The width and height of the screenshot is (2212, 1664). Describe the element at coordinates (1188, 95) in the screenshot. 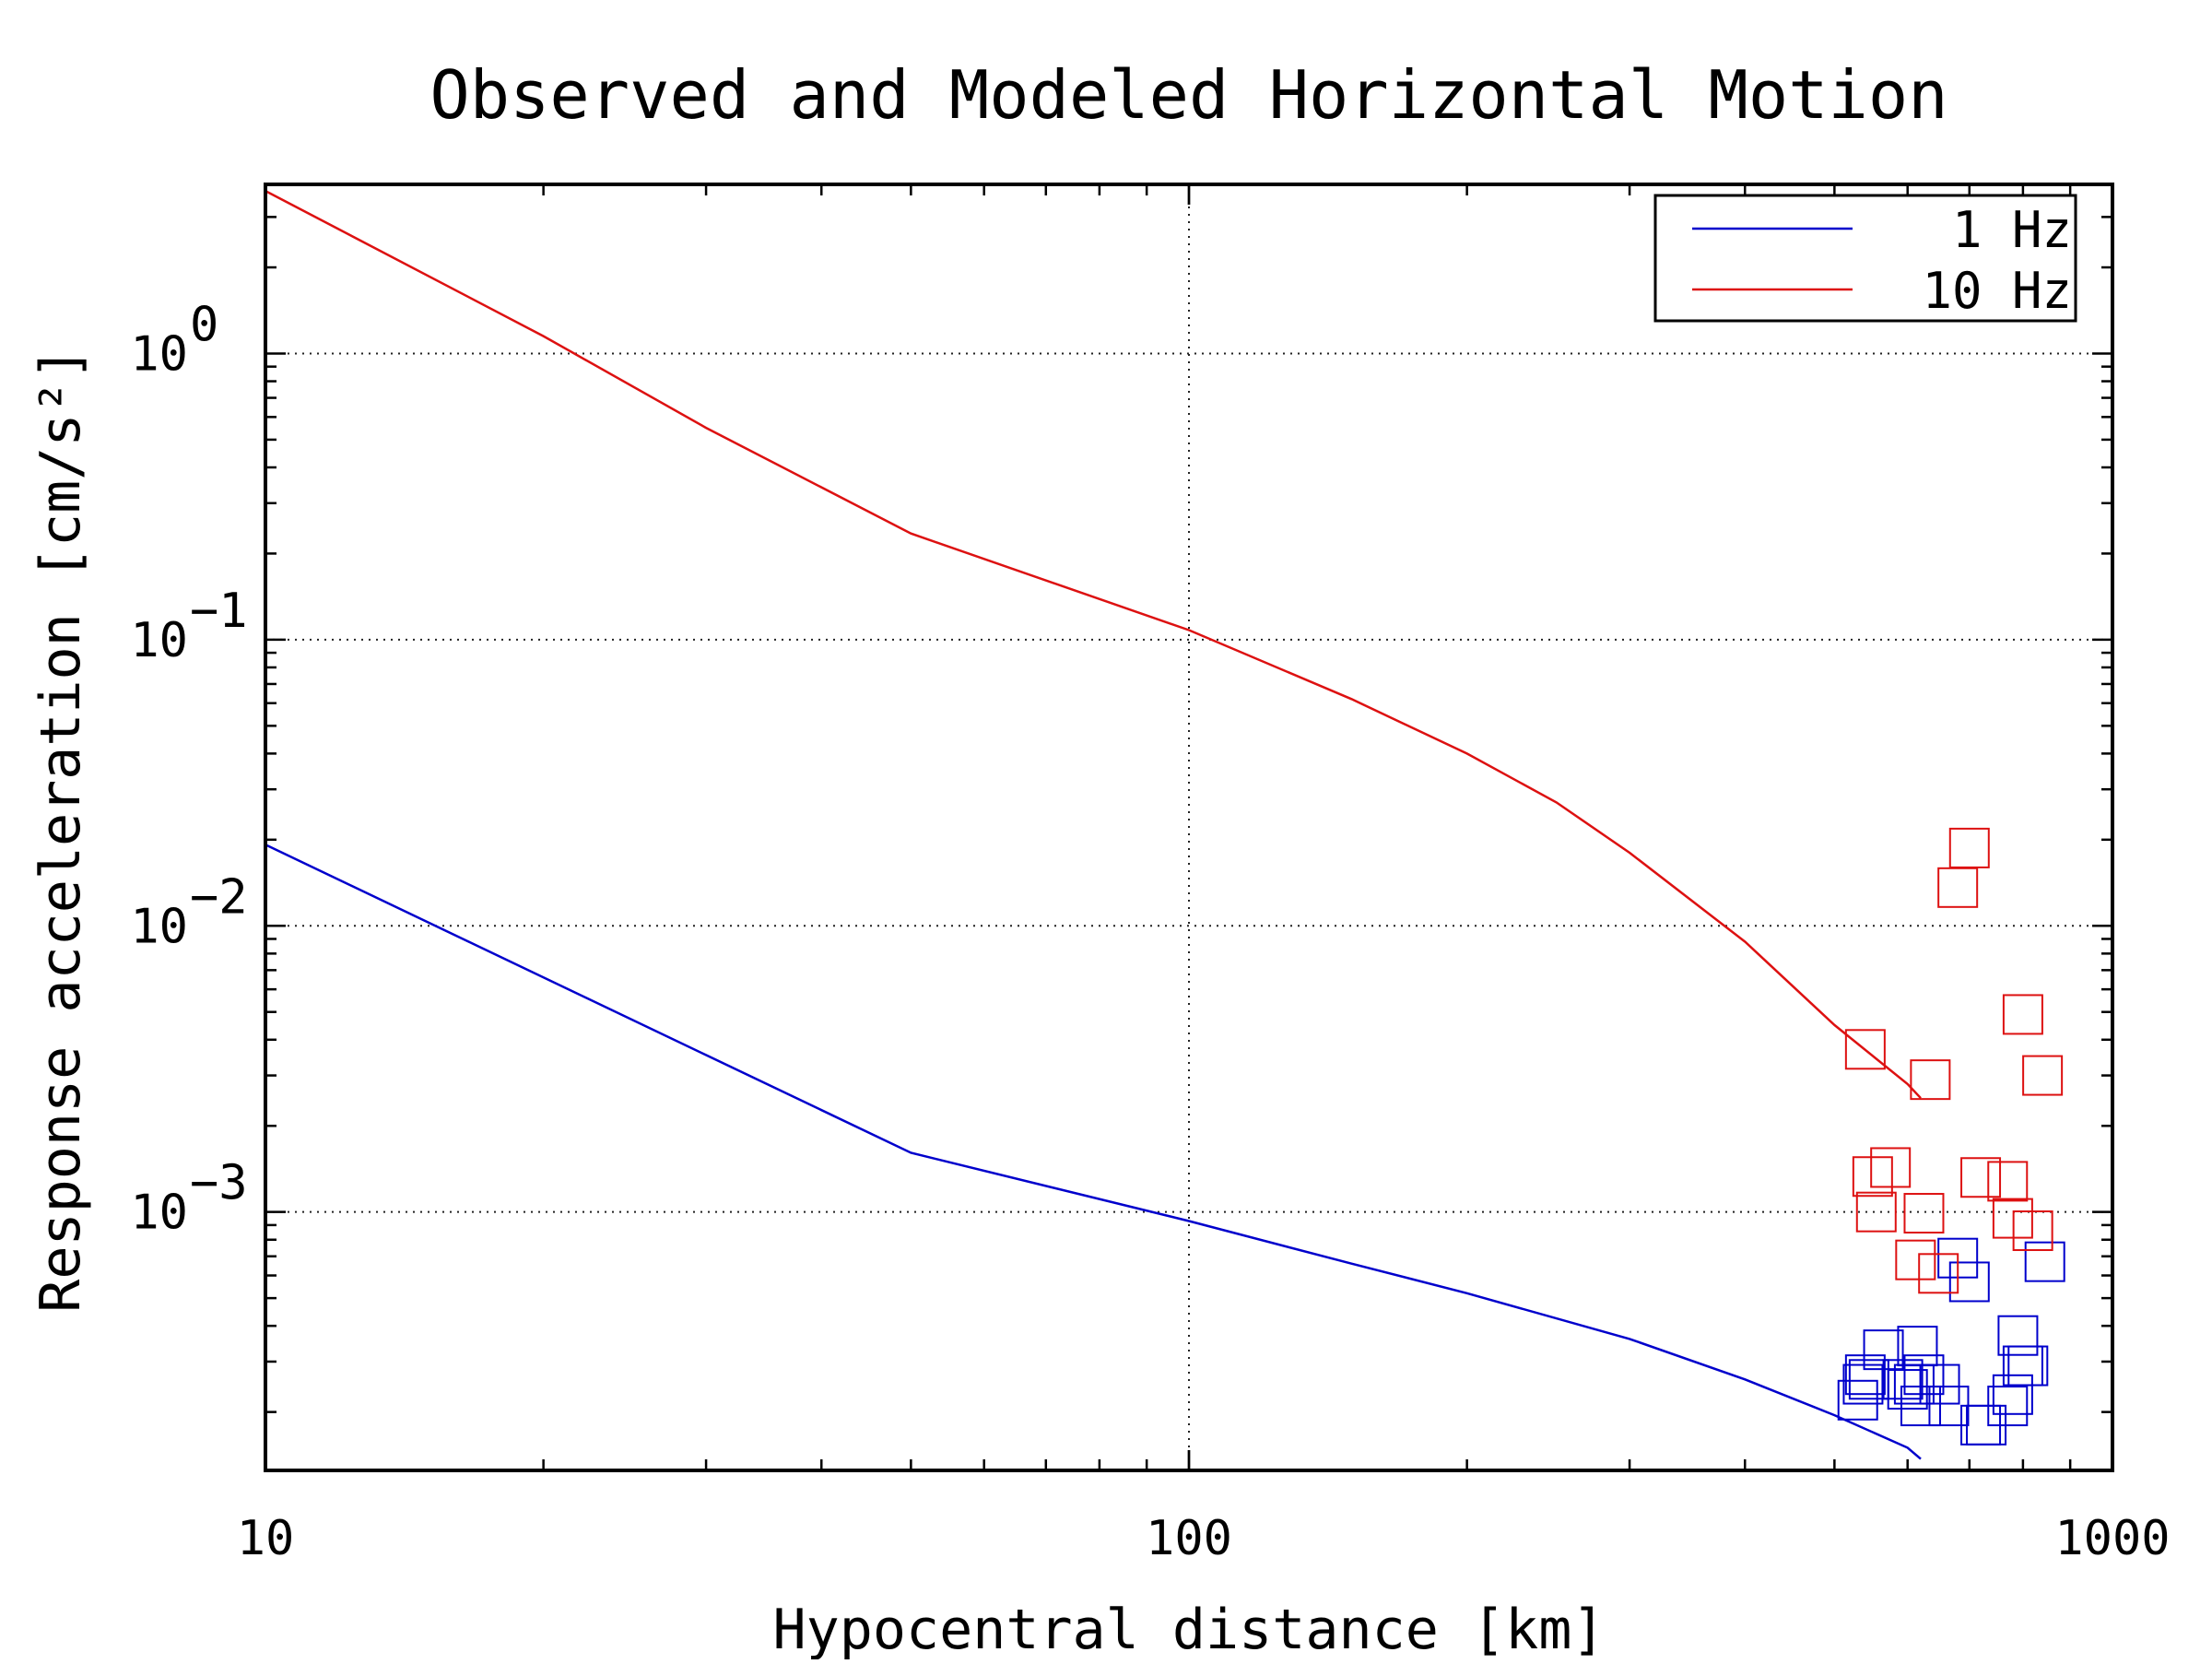

I see `chart-title: Observed and Modeled Horizontal Motion` at that location.